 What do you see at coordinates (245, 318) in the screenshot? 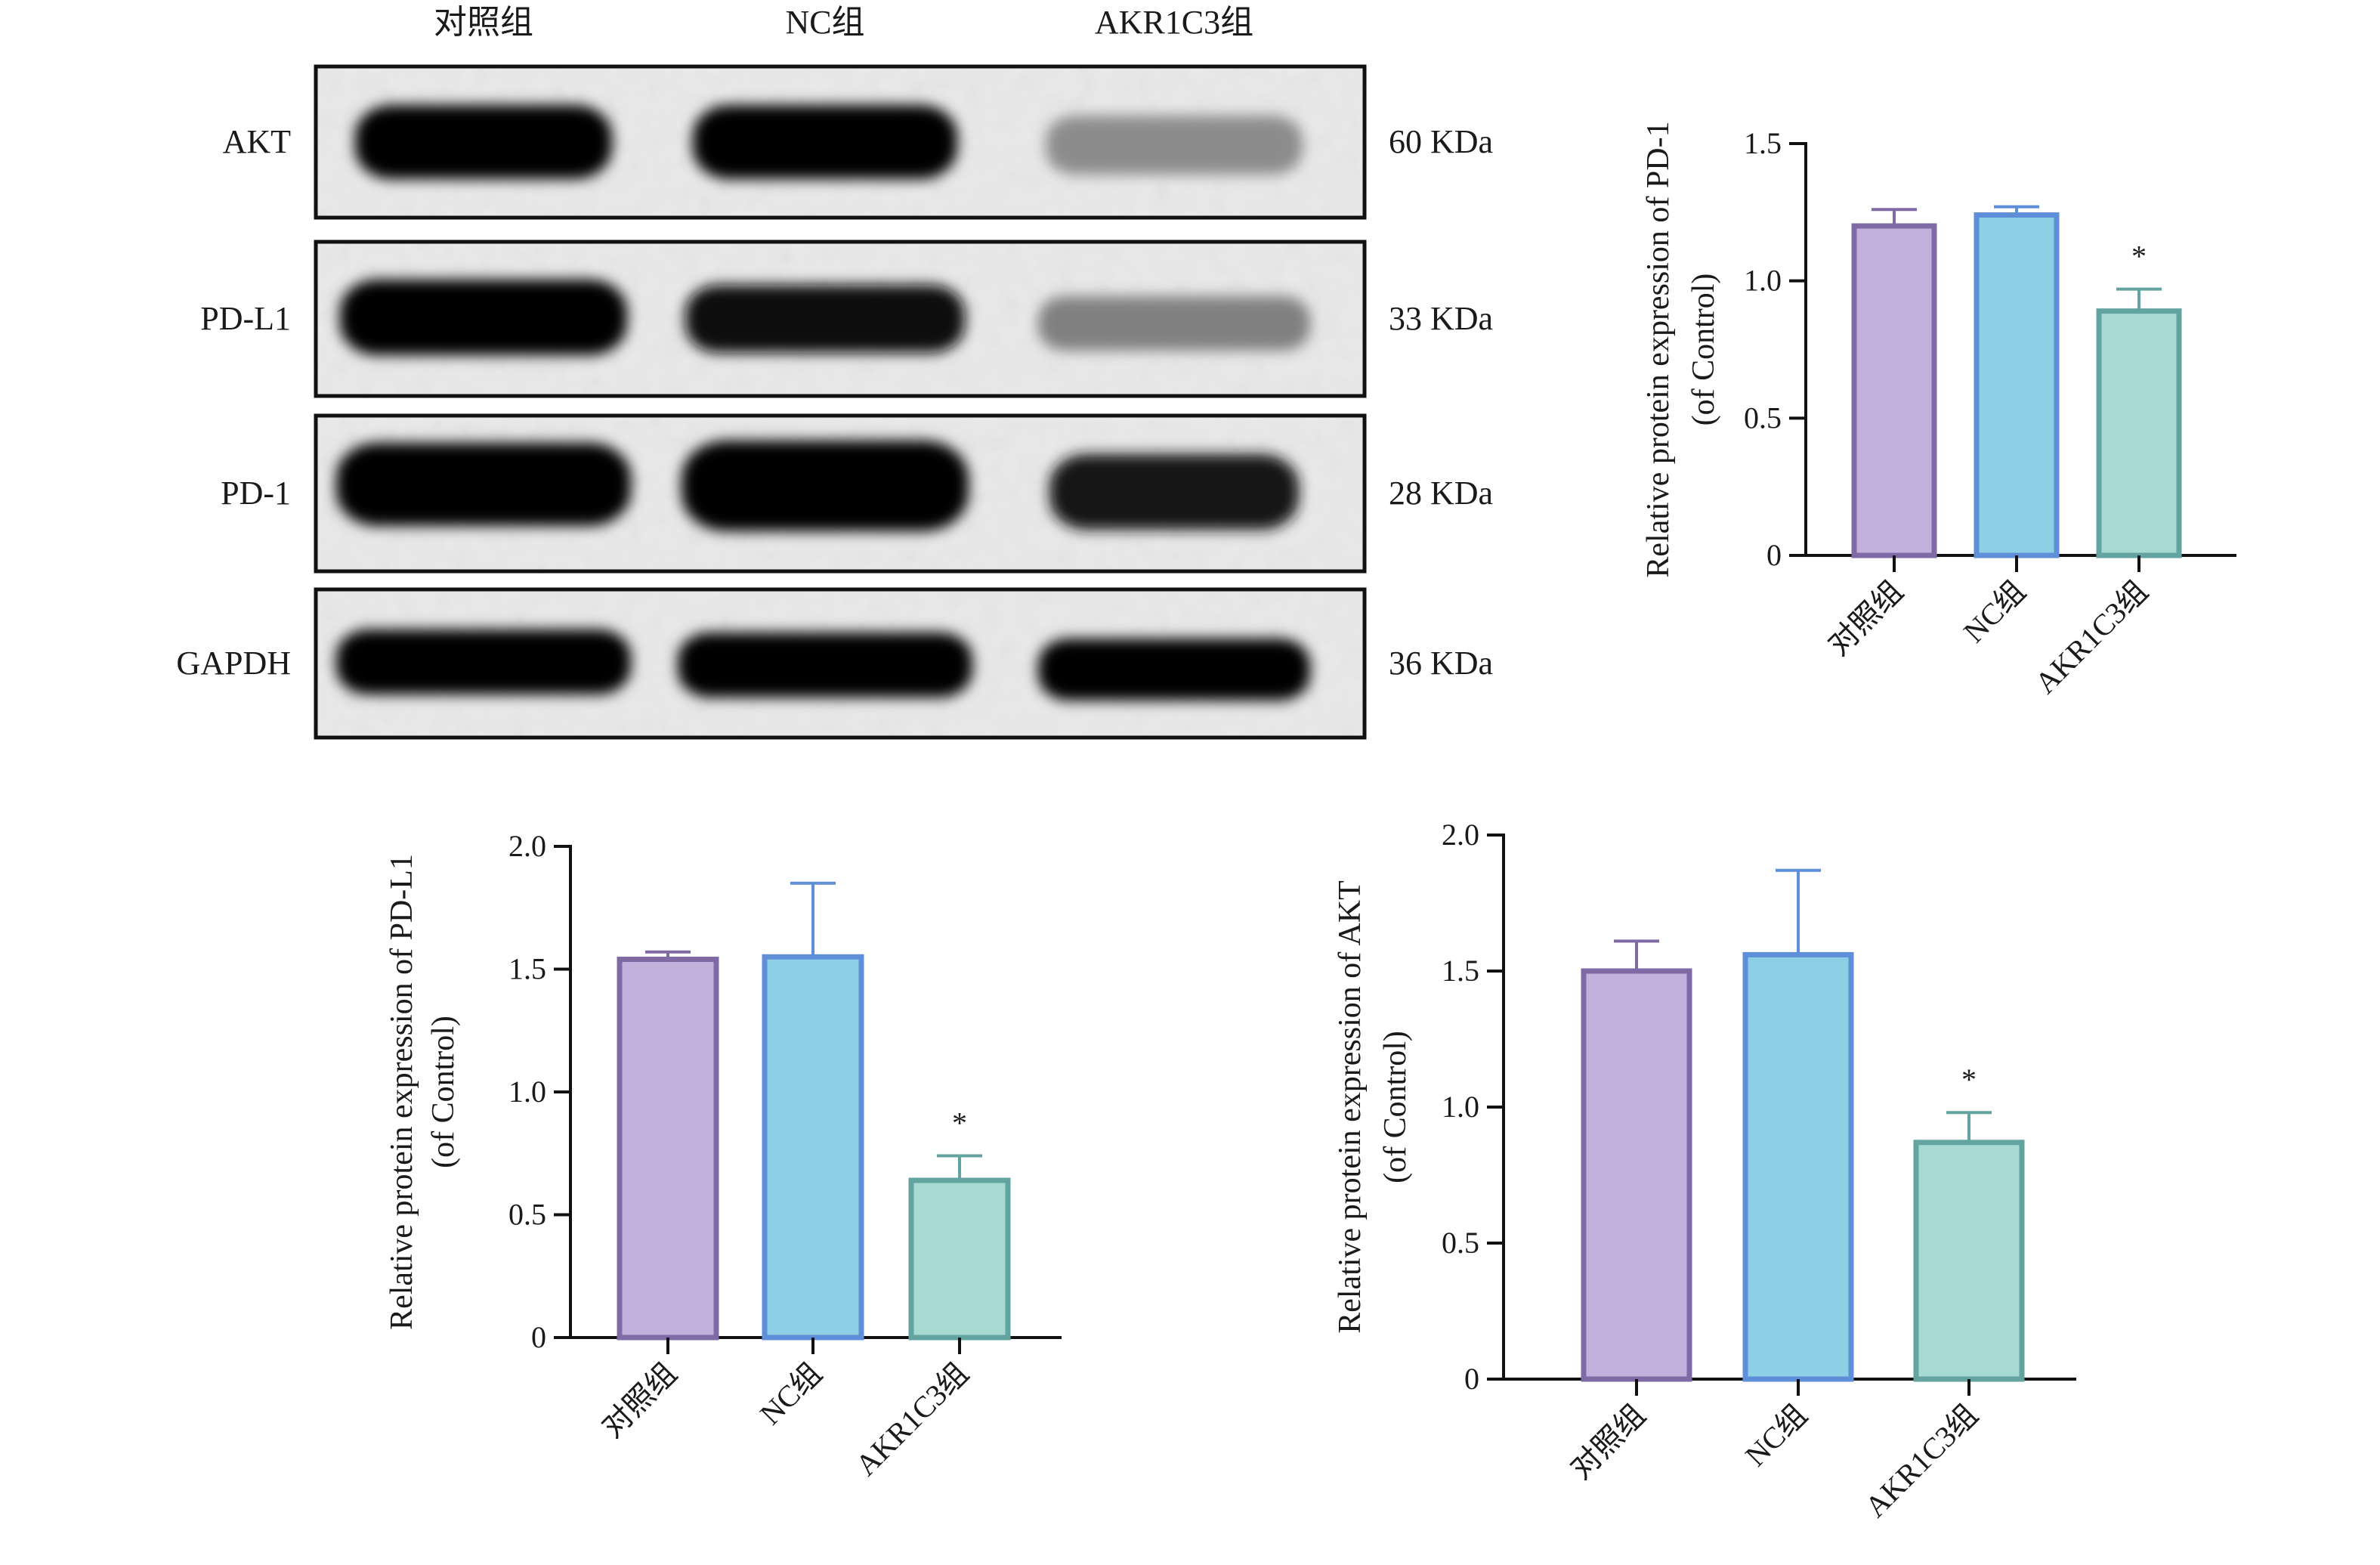
I see `wb-protein-label: PD-L1` at bounding box center [245, 318].